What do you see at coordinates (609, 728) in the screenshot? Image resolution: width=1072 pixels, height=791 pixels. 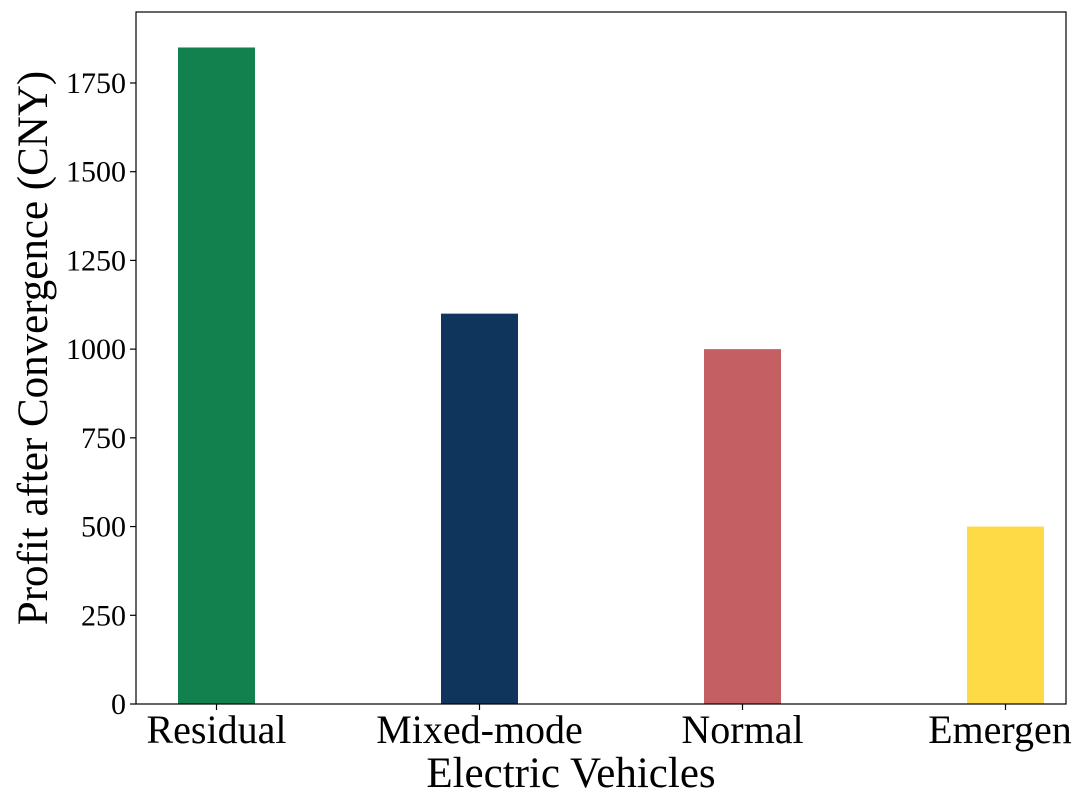 I see `x-ticks-group: Residual Mixed-mode Normal Emergent` at bounding box center [609, 728].